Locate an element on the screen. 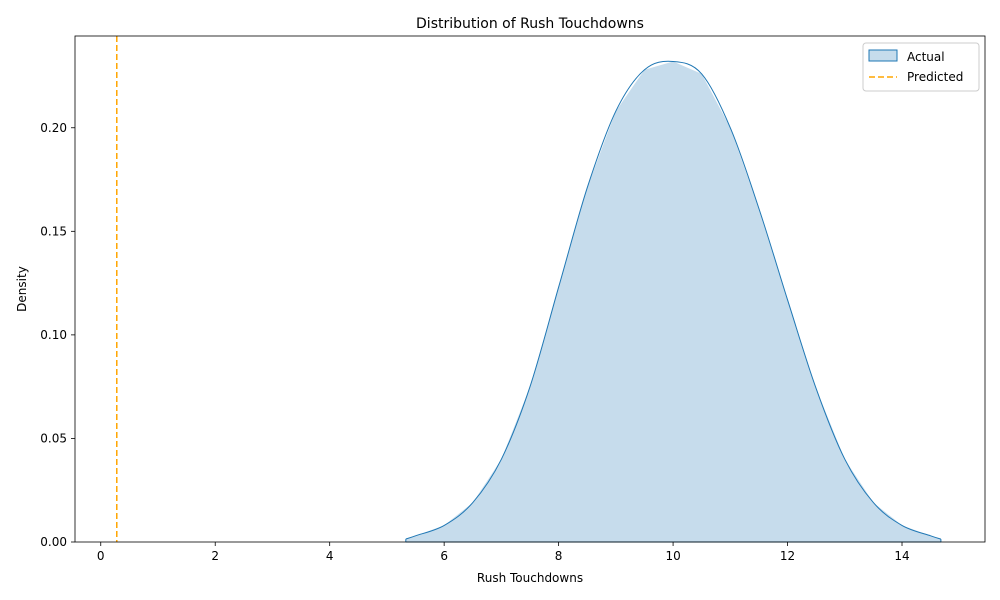  x-axis: 0 2 4 6 8 10 12 14 is located at coordinates (503, 552).